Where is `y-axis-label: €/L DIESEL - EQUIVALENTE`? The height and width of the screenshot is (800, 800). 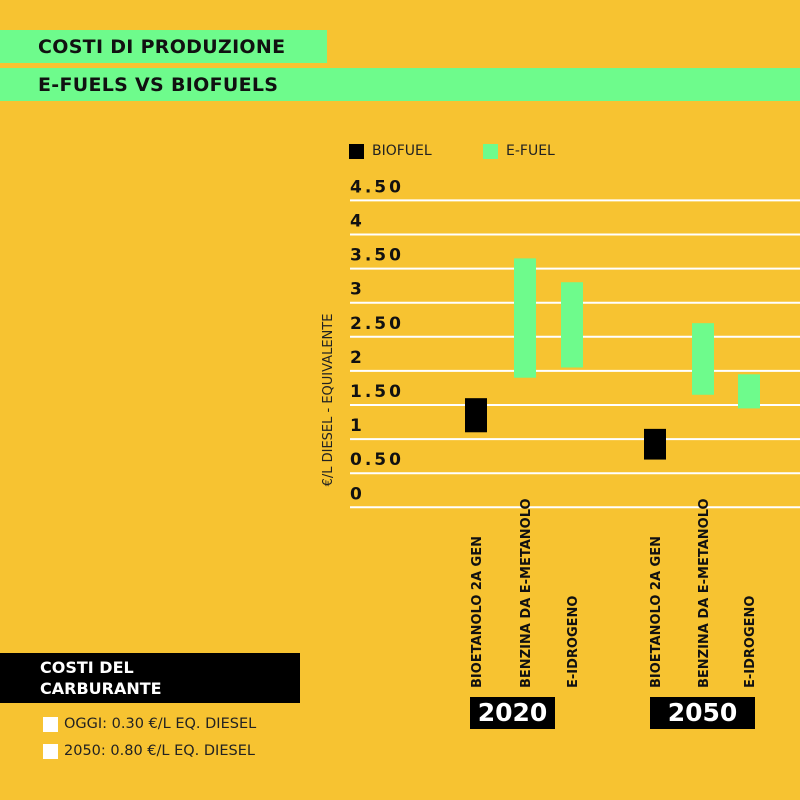
y-axis-label: €/L DIESEL - EQUIVALENTE is located at coordinates (328, 400).